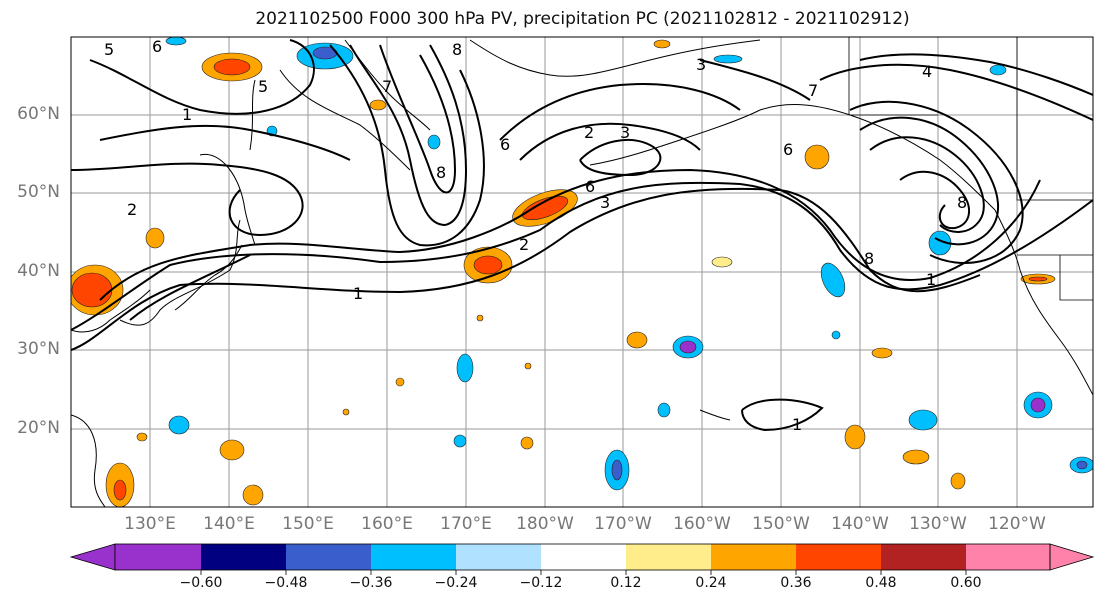  I want to click on lon-label: 180°W, so click(545, 524).